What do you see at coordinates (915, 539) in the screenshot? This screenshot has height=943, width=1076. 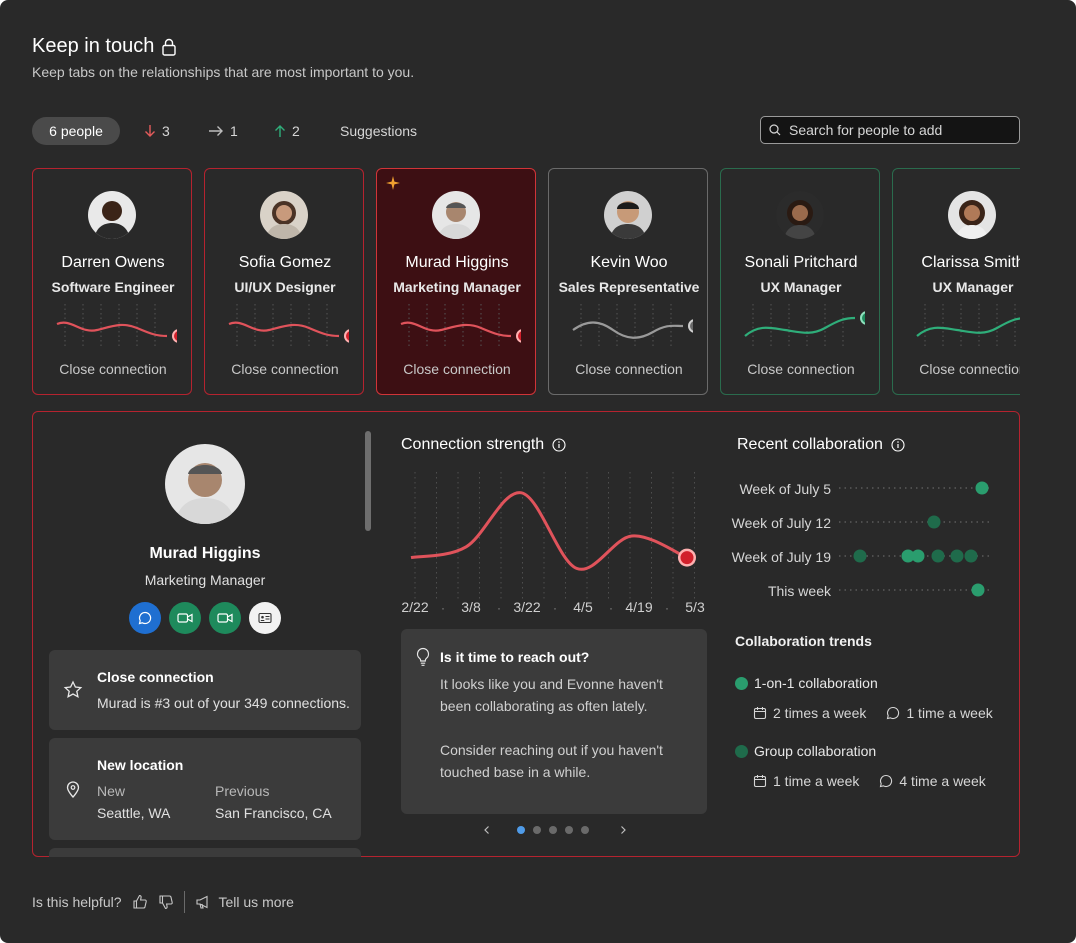 I see `collaboration-timeline` at bounding box center [915, 539].